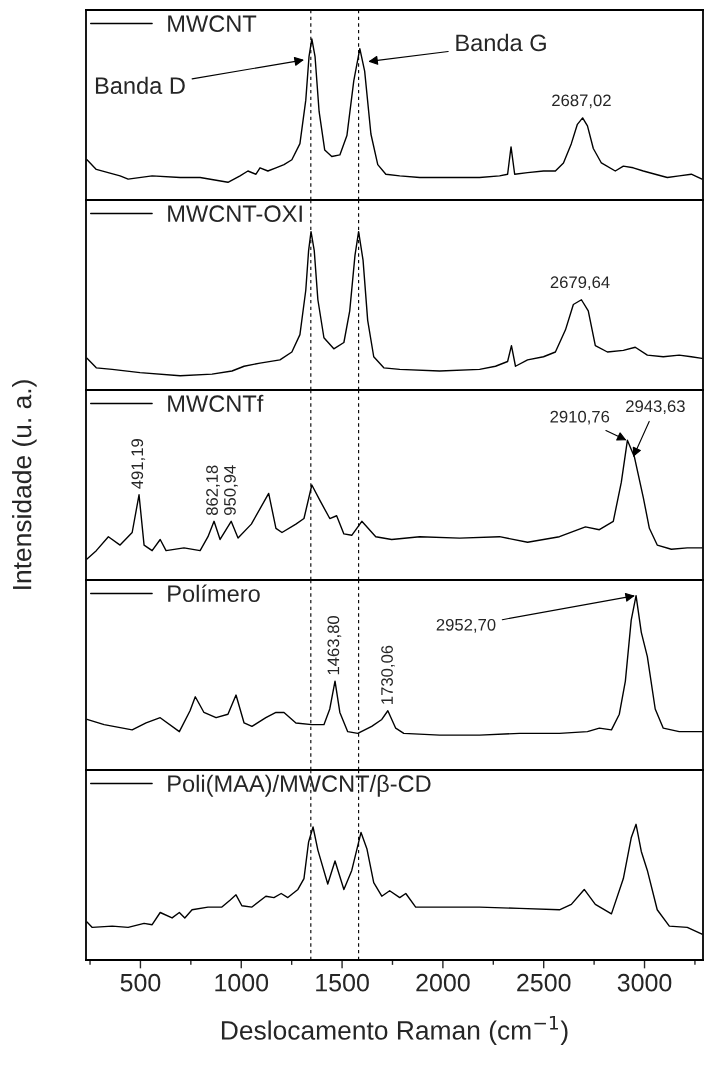  I want to click on annotation: 1463,80, so click(334, 645).